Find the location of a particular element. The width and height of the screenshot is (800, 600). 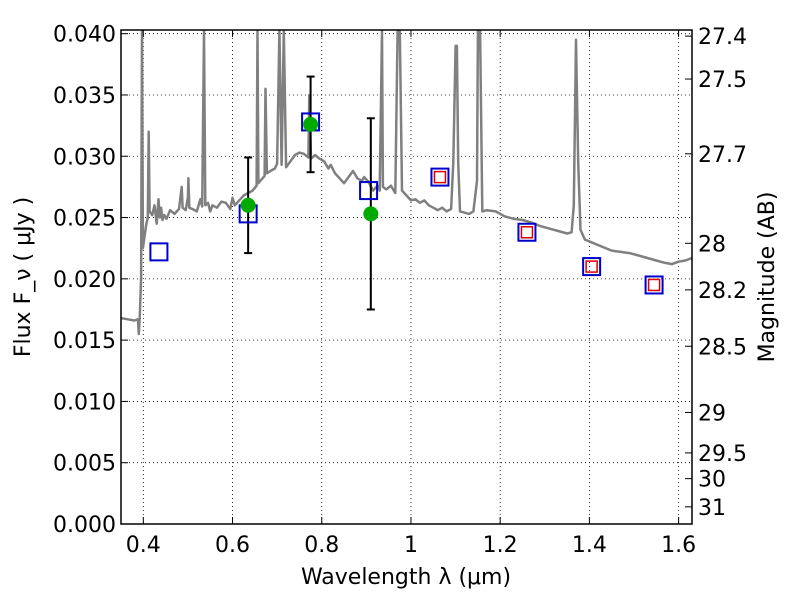

y2-axis-label: Magnitude (AB) is located at coordinates (767, 277).